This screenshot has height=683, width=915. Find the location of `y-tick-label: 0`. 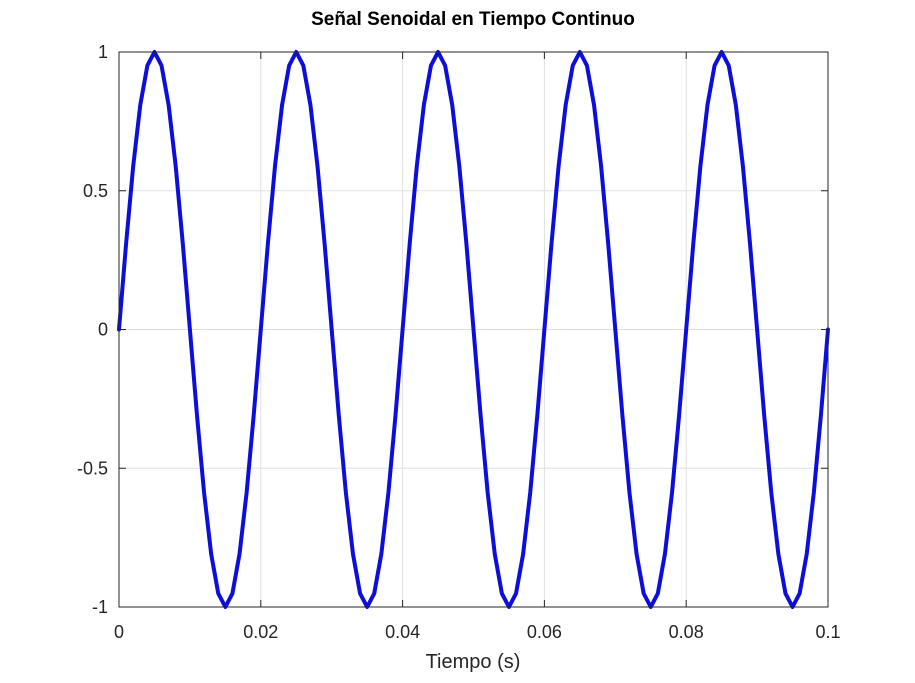

y-tick-label: 0 is located at coordinates (103, 330).